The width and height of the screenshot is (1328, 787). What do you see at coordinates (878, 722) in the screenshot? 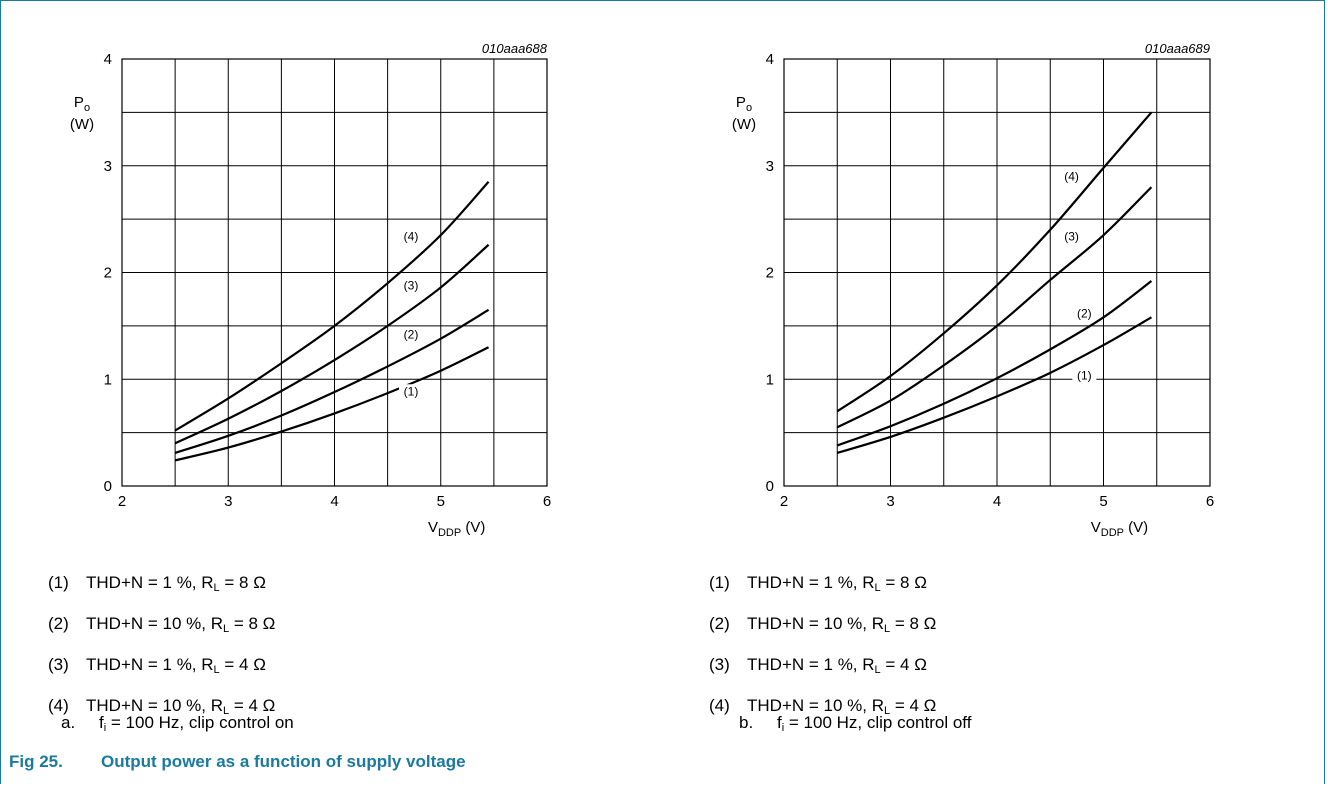
I see `caption-text: = 100 Hz, clip control off` at bounding box center [878, 722].